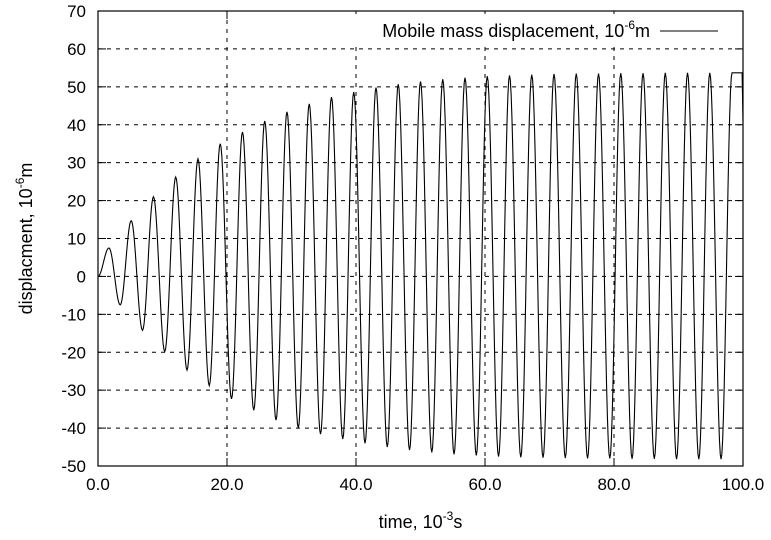  What do you see at coordinates (26, 251) in the screenshot?
I see `y-axis-title-main: displacment, 10` at bounding box center [26, 251].